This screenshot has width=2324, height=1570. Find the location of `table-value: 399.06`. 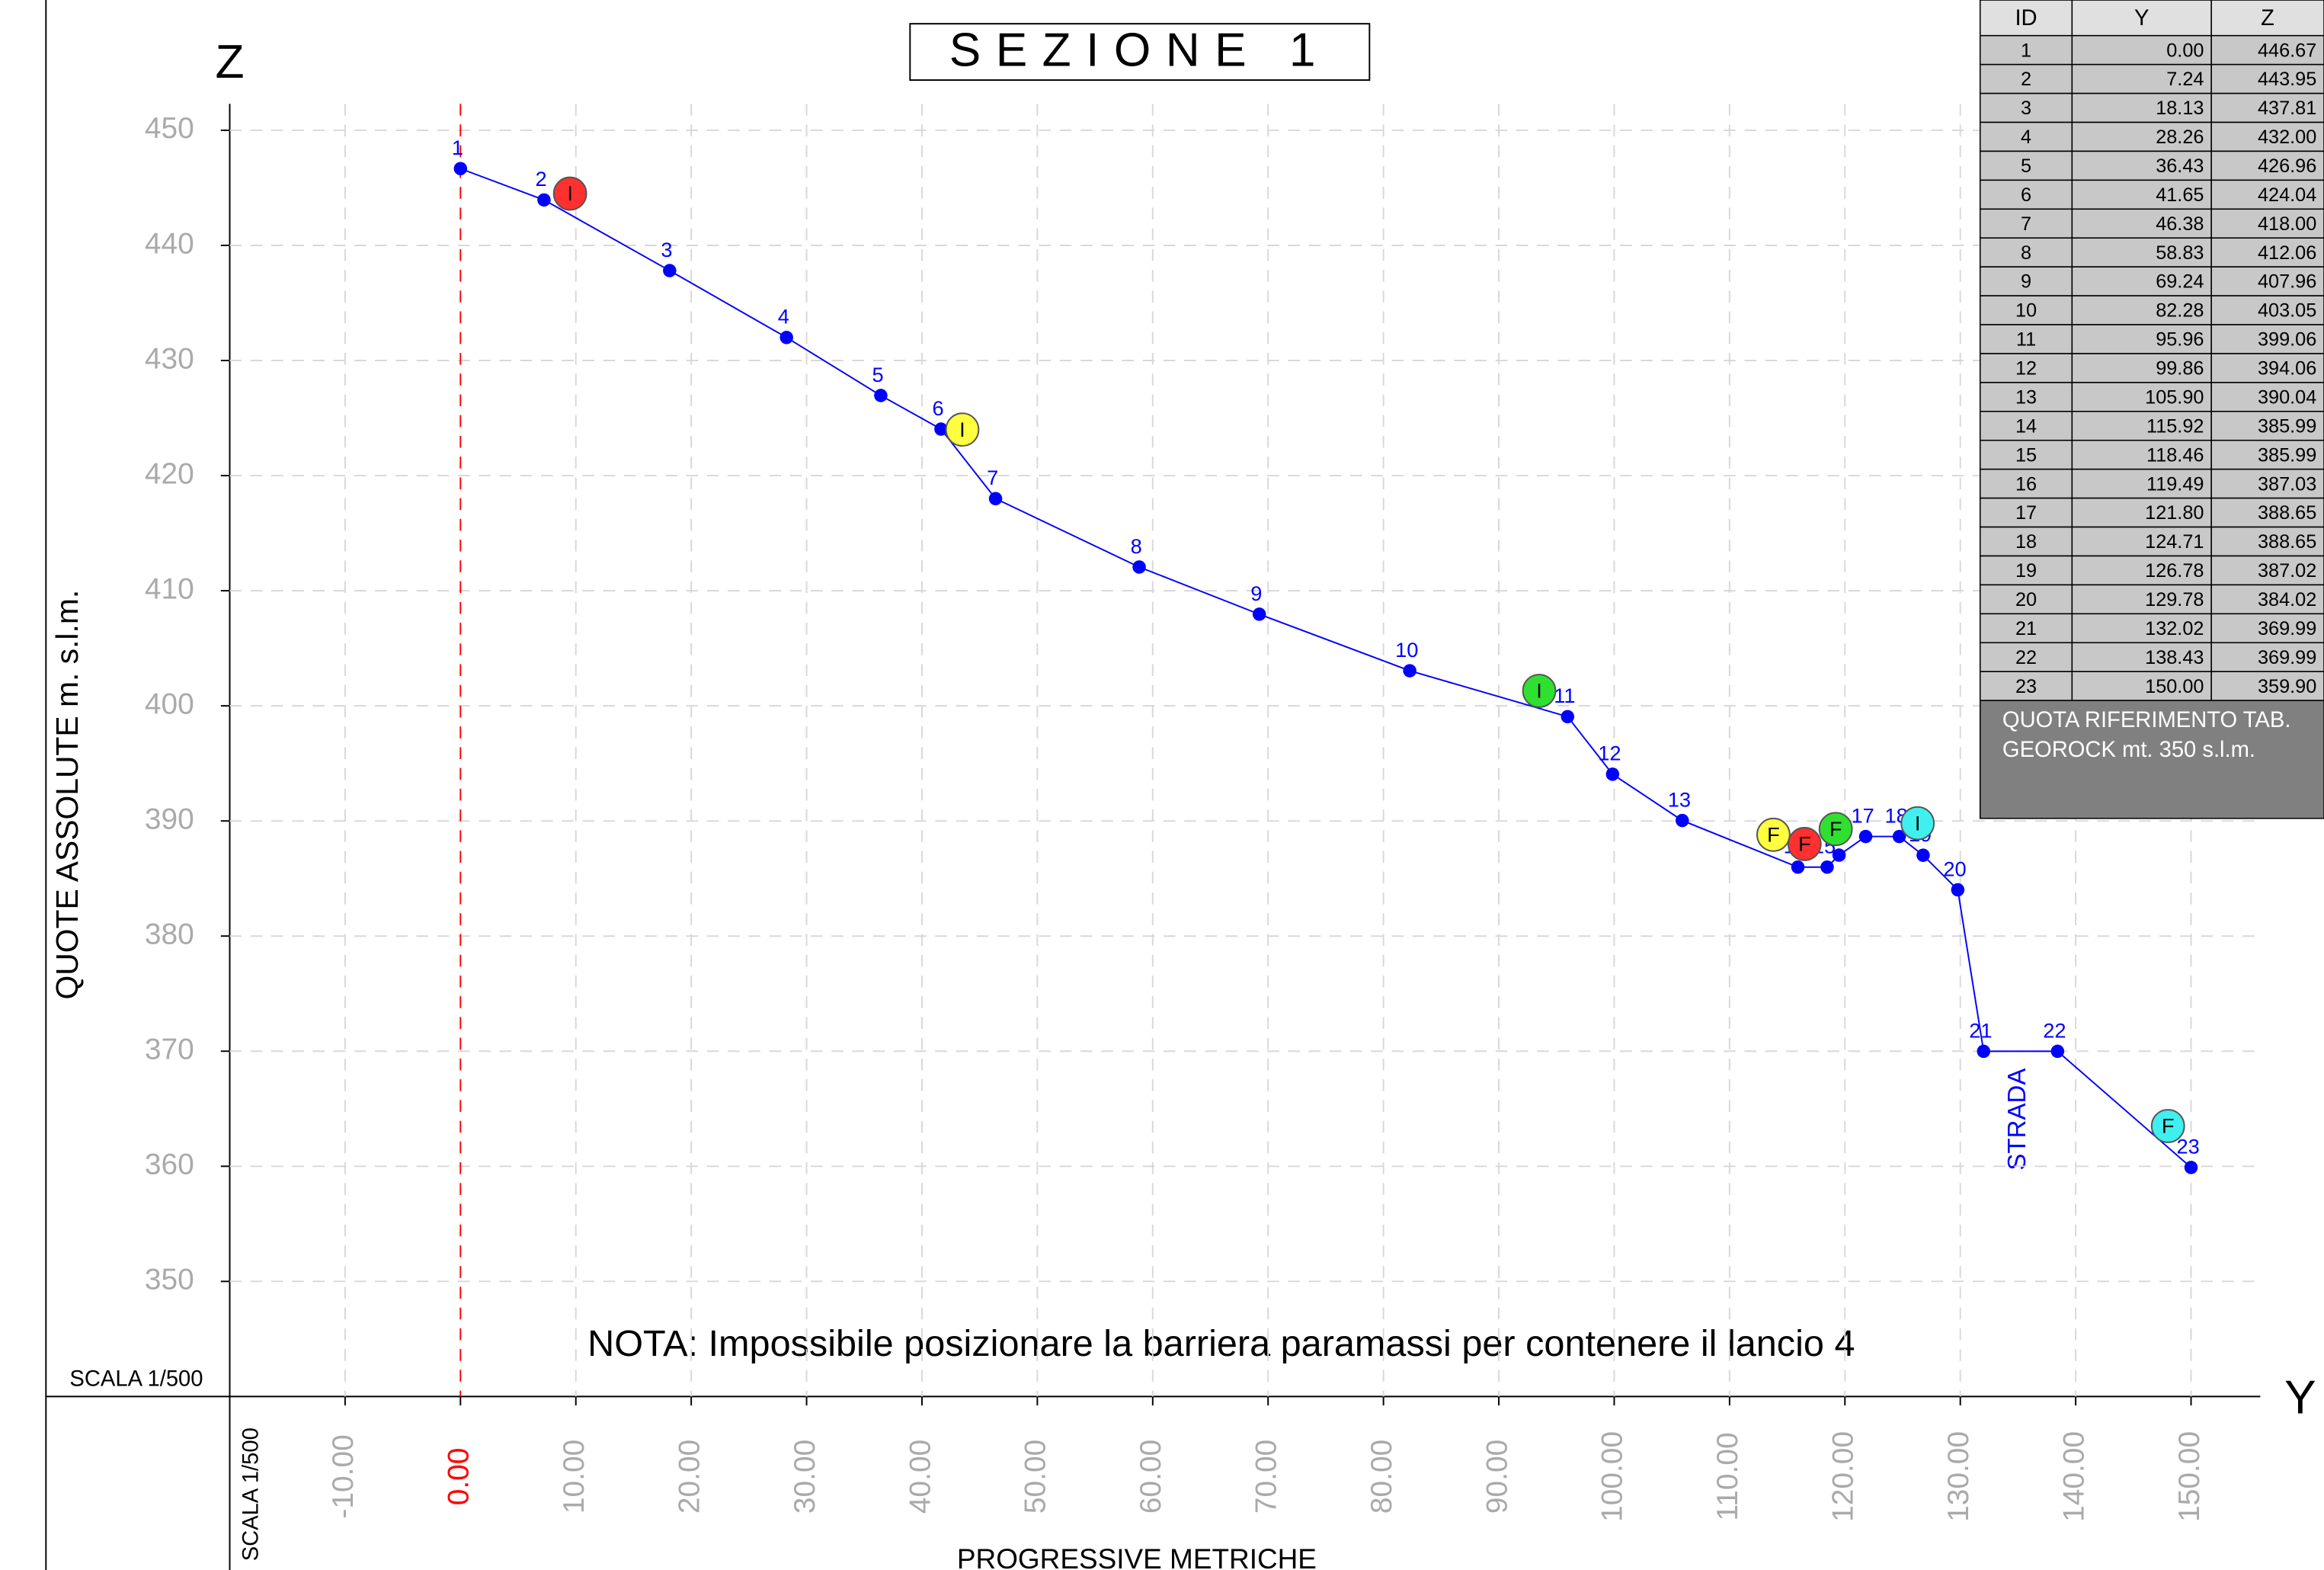

table-value: 399.06 is located at coordinates (2287, 340).